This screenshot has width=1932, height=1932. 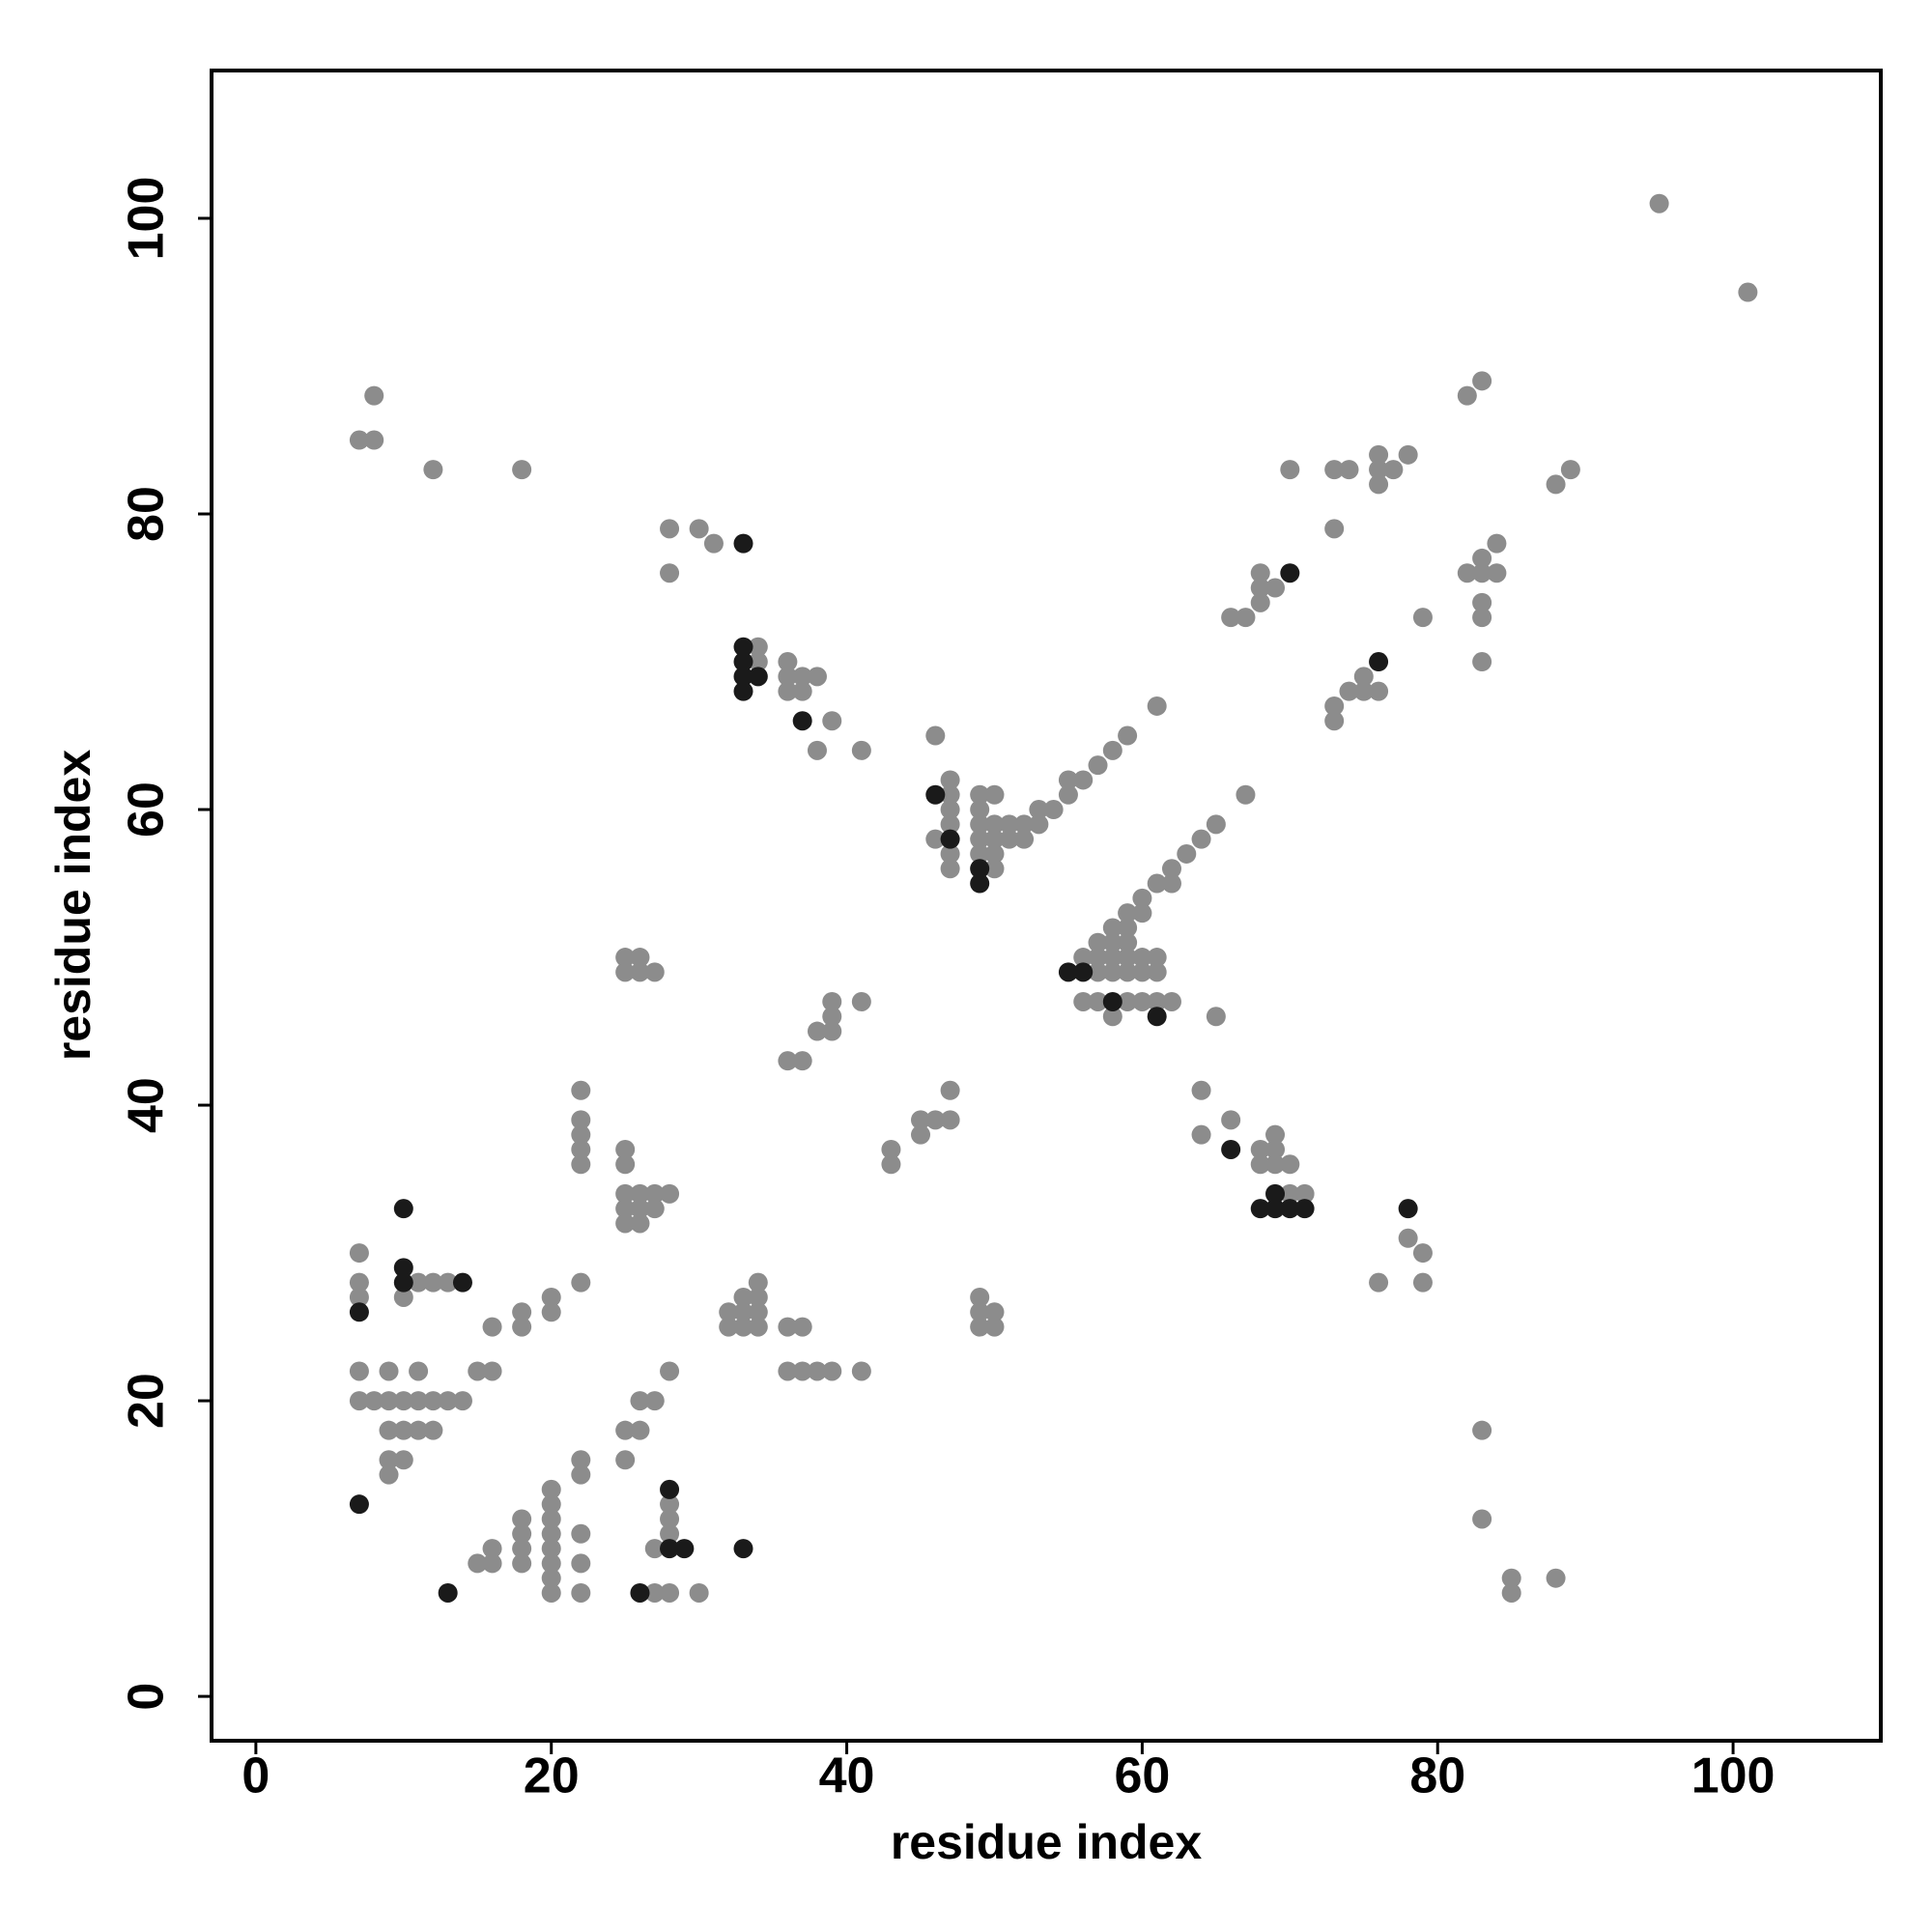 I want to click on x-tick-label: 40, so click(x=847, y=1776).